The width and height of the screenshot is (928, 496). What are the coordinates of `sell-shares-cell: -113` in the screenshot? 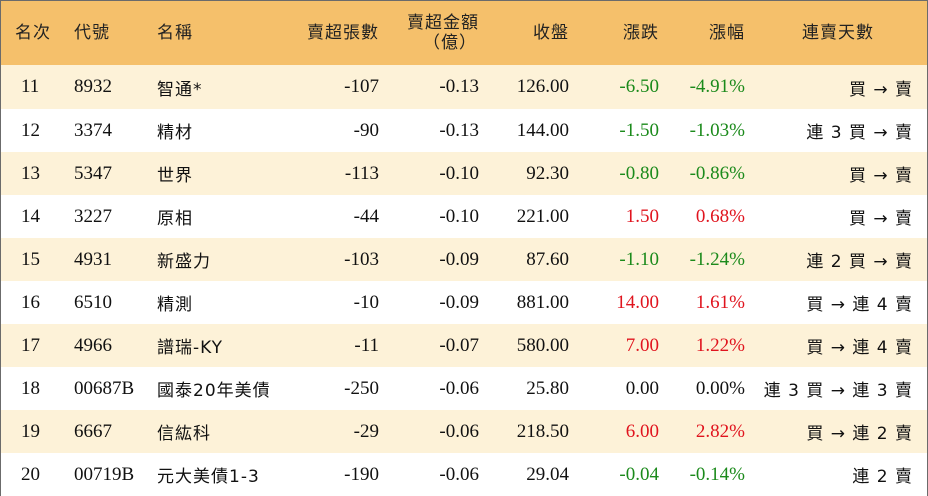 It's located at (361, 173).